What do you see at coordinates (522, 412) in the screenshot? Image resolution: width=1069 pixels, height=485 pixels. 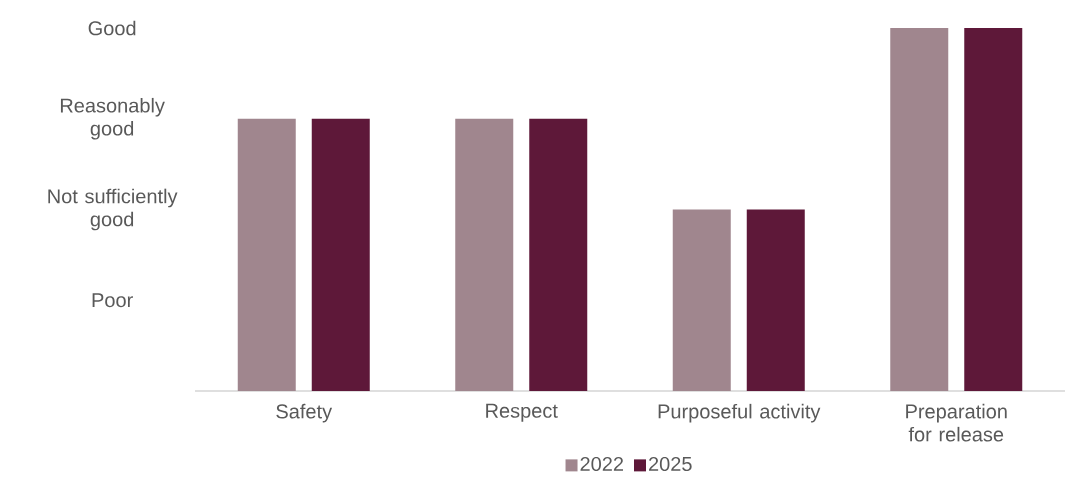 I see `x-tick-label: Respect` at bounding box center [522, 412].